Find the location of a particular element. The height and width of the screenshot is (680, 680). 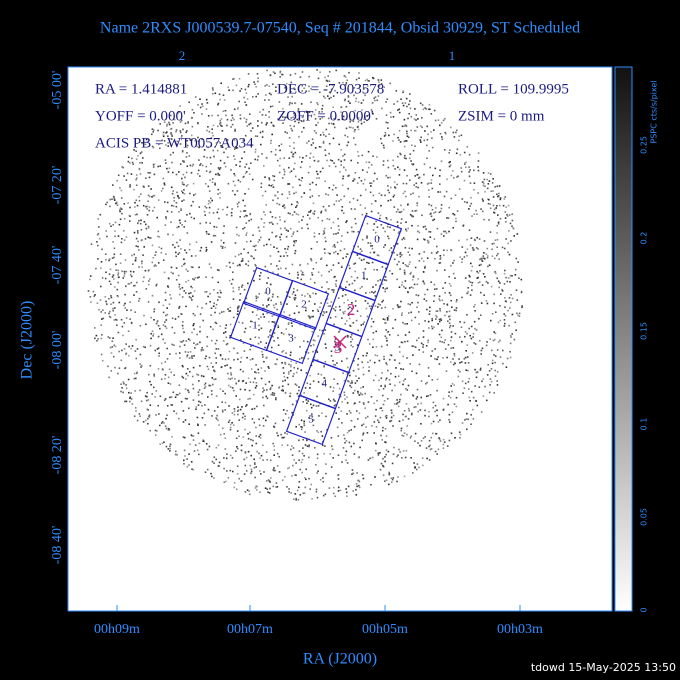

left-tick-label: -08 20' is located at coordinates (57, 455).